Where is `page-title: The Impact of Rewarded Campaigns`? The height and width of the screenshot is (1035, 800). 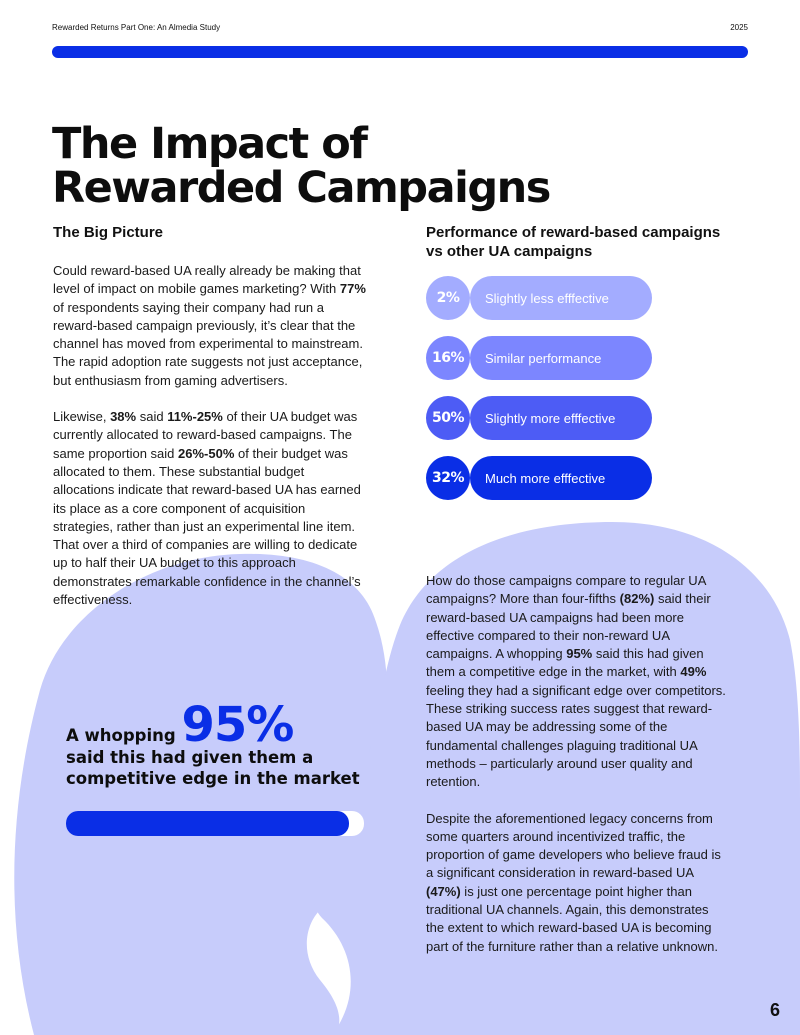
page-title: The Impact of Rewarded Campaigns is located at coordinates (362, 166).